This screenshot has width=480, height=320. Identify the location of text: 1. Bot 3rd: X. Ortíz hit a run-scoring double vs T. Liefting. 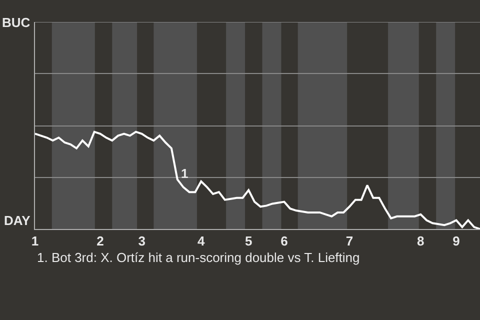
(198, 257).